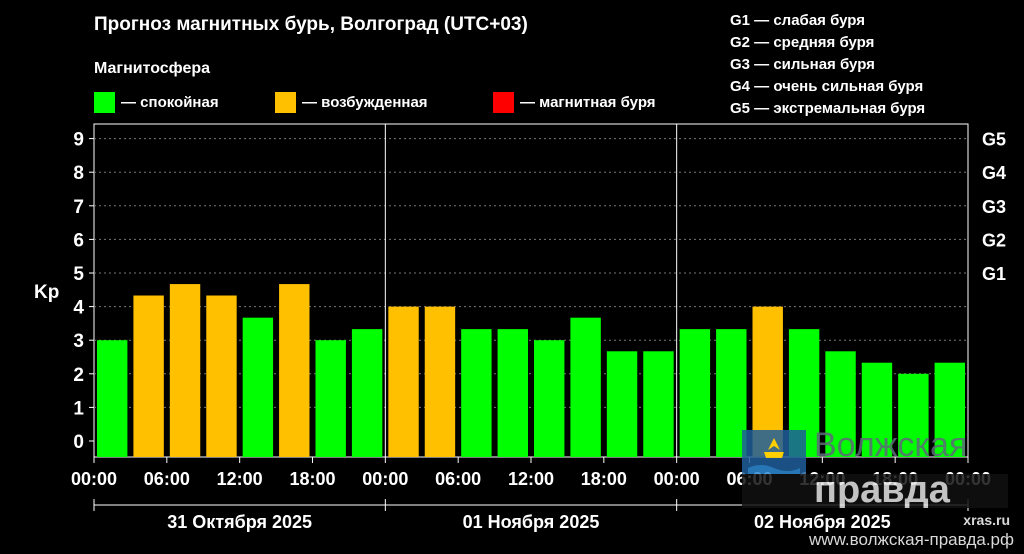 Image resolution: width=1024 pixels, height=554 pixels. What do you see at coordinates (994, 207) in the screenshot?
I see `g-scale-label: G3` at bounding box center [994, 207].